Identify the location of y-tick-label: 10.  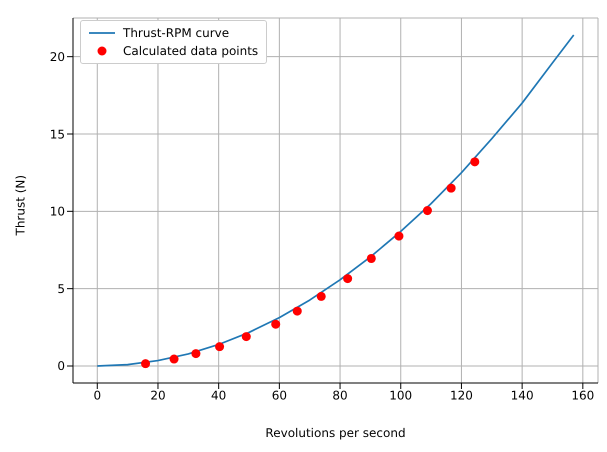
(57, 211).